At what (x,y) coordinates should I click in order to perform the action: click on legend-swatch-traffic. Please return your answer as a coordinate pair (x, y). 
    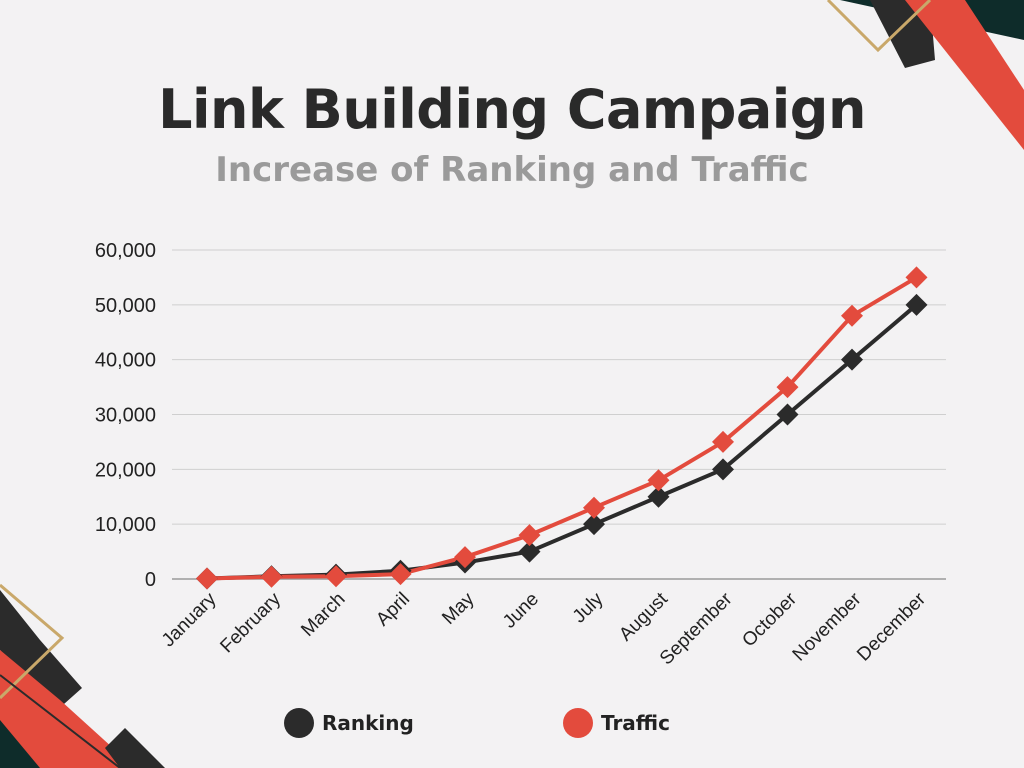
    Looking at the image, I should click on (578, 723).